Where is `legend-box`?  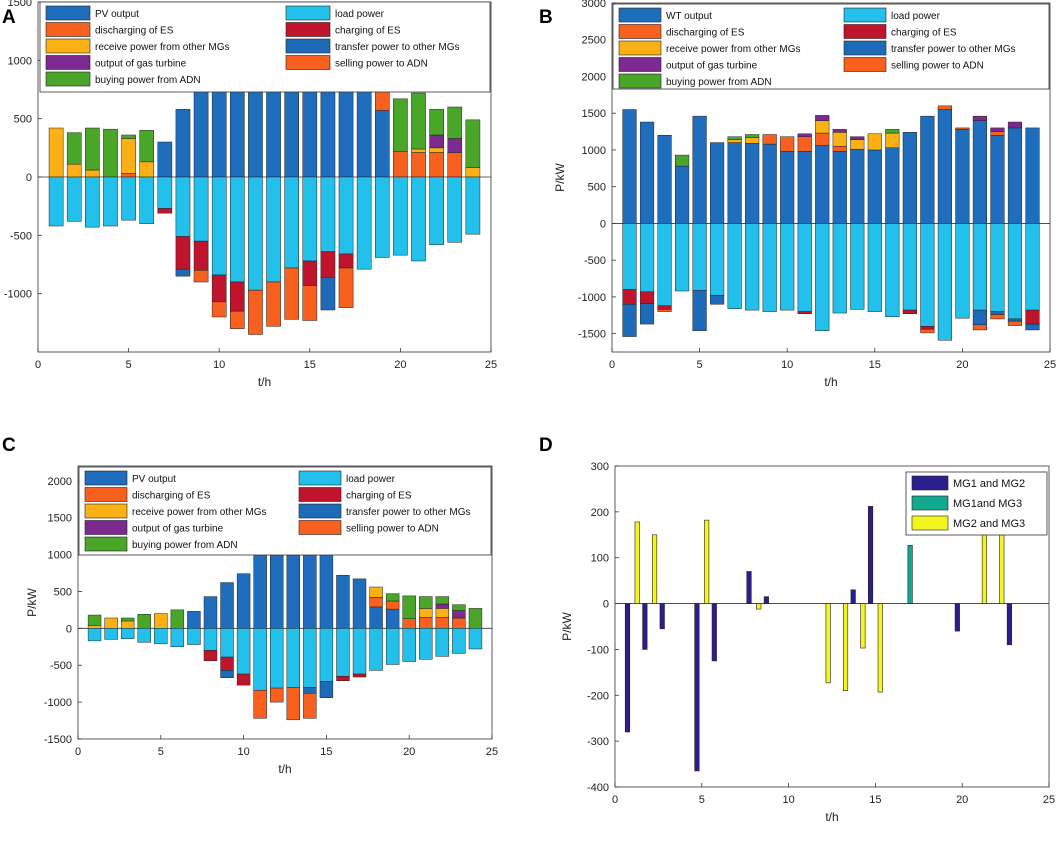
legend-box is located at coordinates (265, 47).